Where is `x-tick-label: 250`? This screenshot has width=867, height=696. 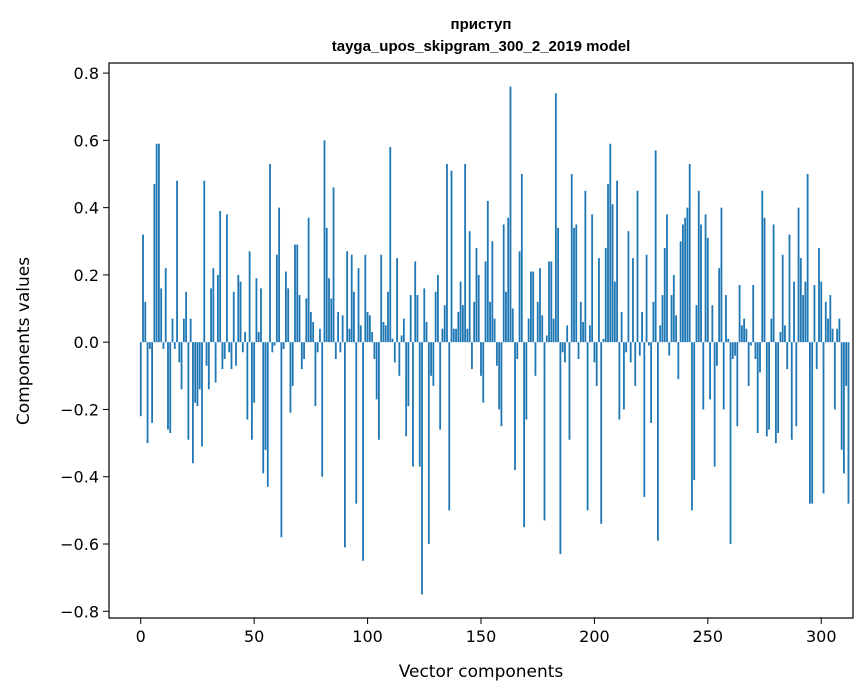 x-tick-label: 250 is located at coordinates (708, 636).